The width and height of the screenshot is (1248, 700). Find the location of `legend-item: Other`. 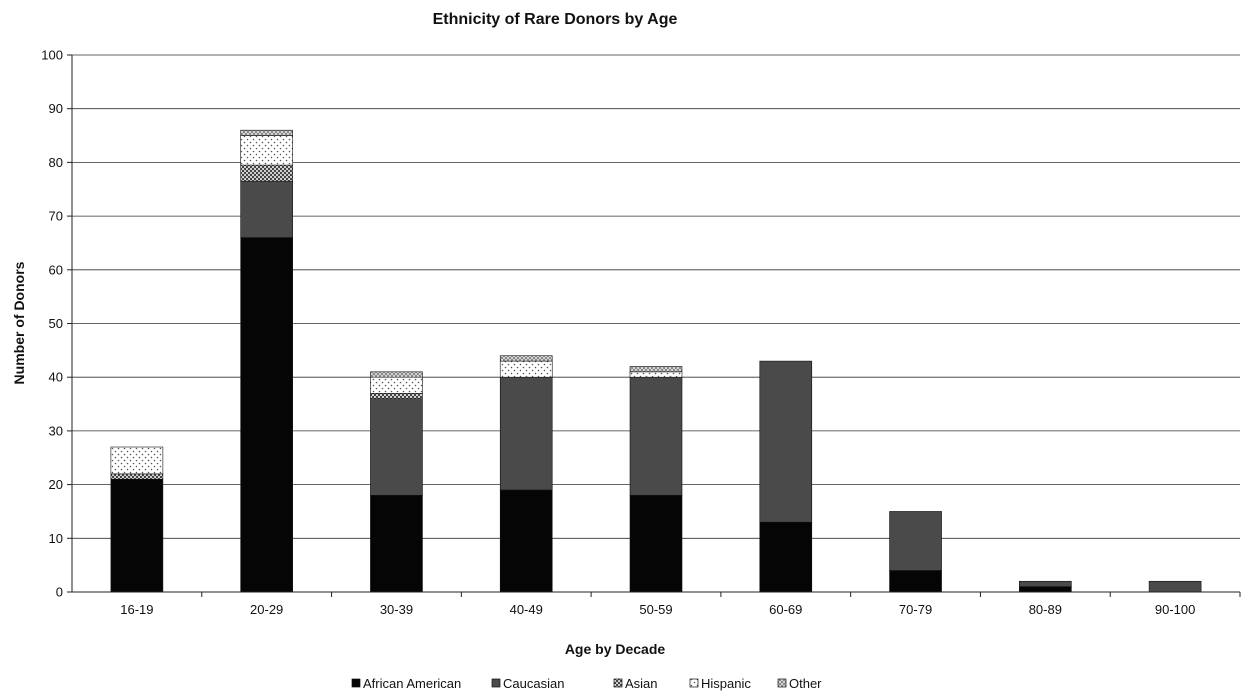

legend-item: Other is located at coordinates (799, 683).